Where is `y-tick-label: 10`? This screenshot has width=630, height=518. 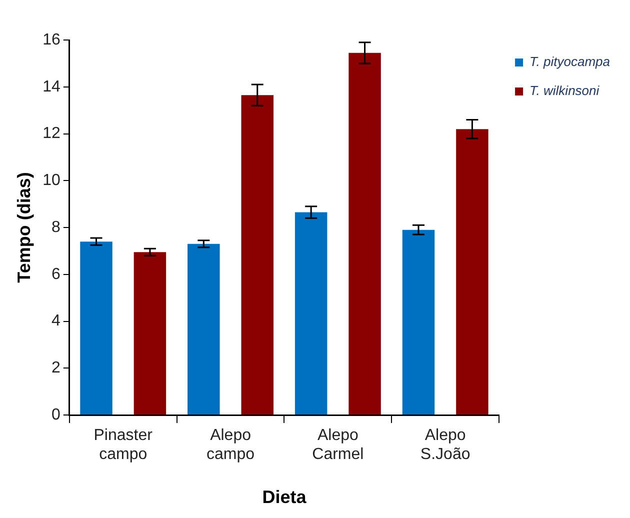
y-tick-label: 10 is located at coordinates (51, 181).